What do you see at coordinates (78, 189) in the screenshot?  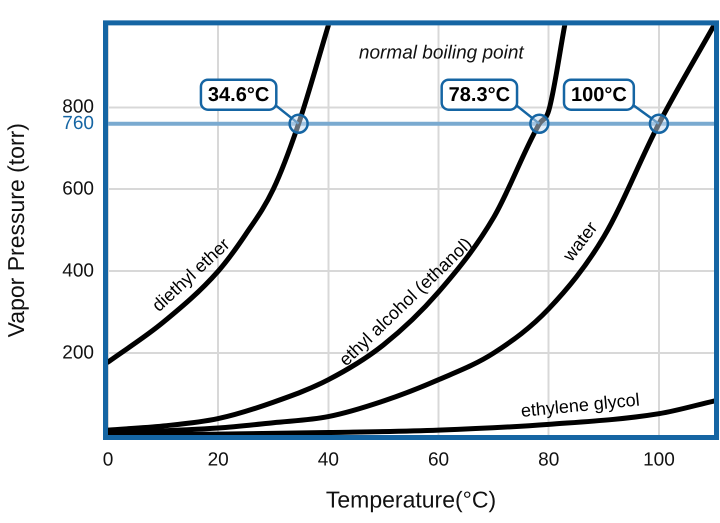 I see `y-tick-label: 600` at bounding box center [78, 189].